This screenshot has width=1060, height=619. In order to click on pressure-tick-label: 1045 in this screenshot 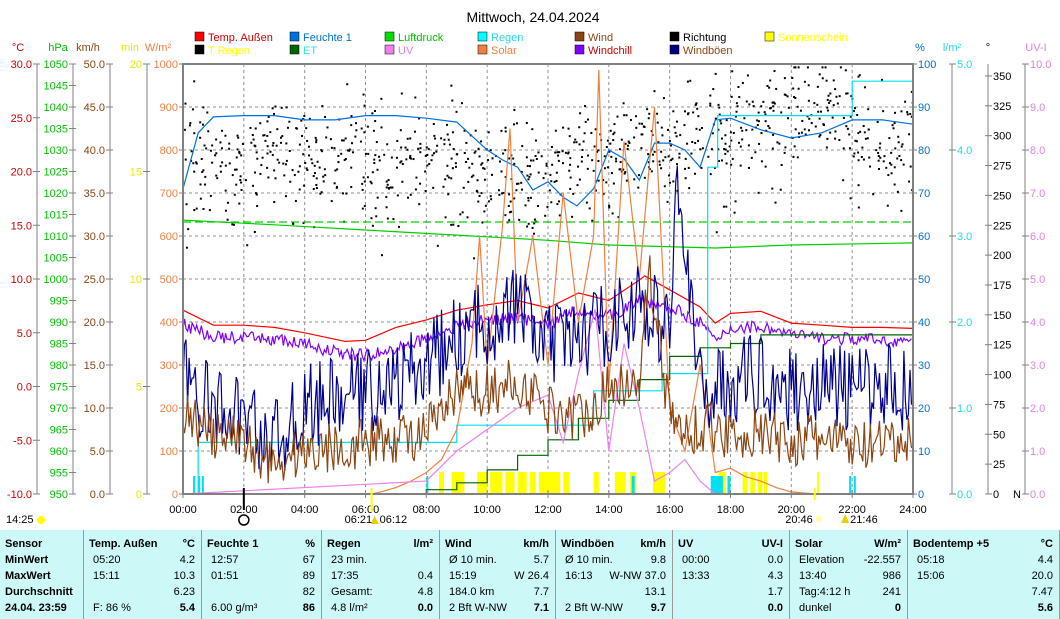, I will do `click(56, 87)`.